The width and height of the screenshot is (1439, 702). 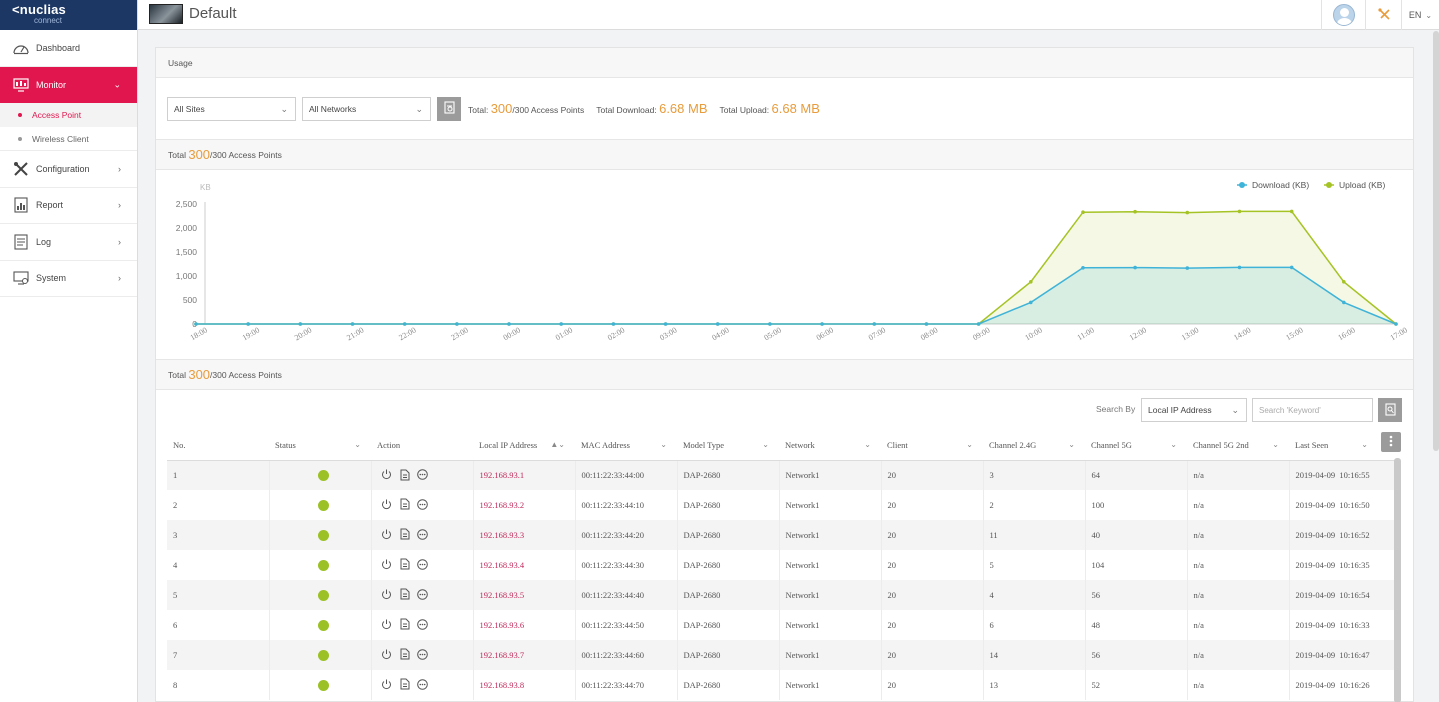 I want to click on cell-channel-5g: 100, so click(x=1136, y=505).